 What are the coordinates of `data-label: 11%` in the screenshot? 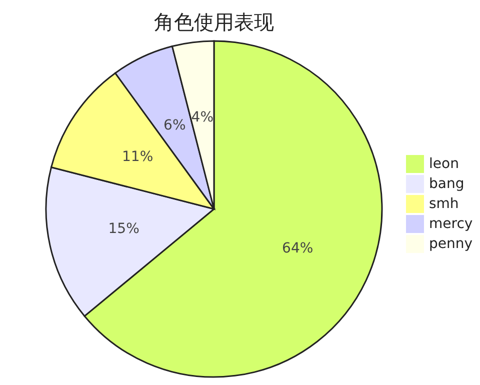 It's located at (138, 157).